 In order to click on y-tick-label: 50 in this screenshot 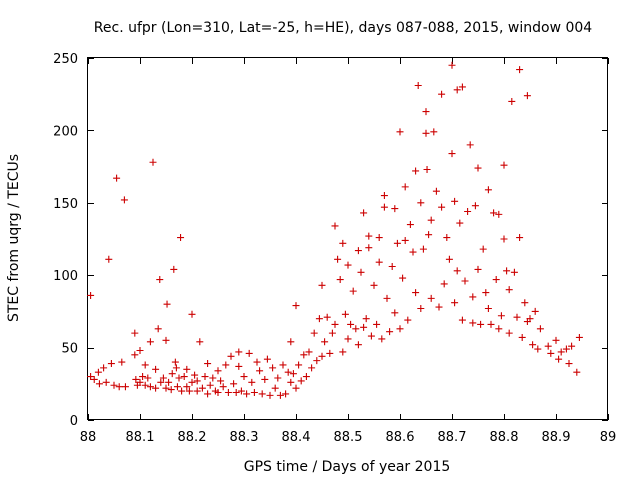, I will do `click(69, 349)`.